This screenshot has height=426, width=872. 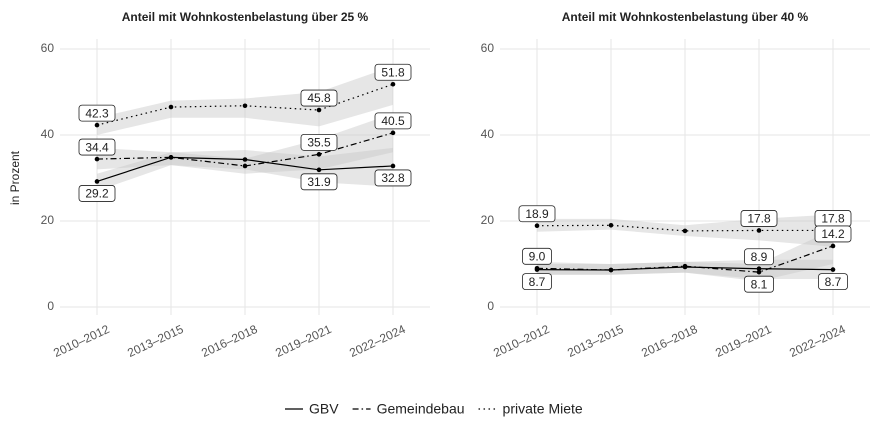 I want to click on data-label-text: 40.5, so click(x=393, y=121).